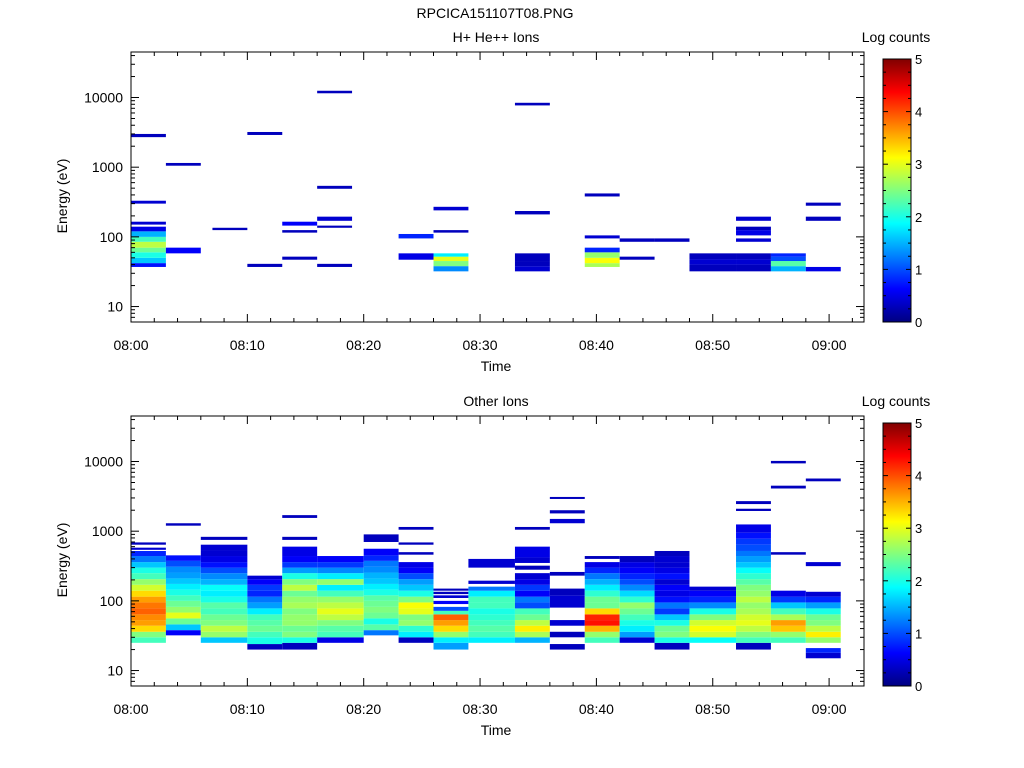 The image size is (1024, 768). I want to click on colorbar-tick-labels: 0 1 2 3 4 5, so click(918, 555).